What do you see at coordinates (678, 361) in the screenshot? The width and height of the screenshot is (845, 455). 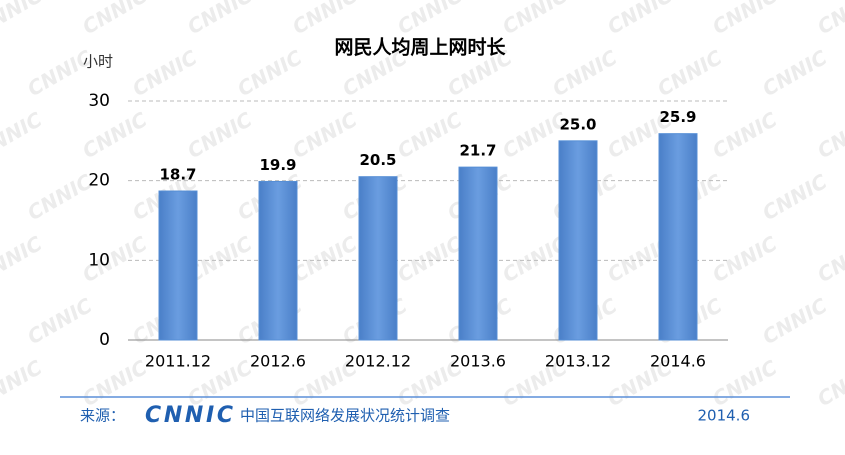 I see `x-tick-label: 2014.6` at bounding box center [678, 361].